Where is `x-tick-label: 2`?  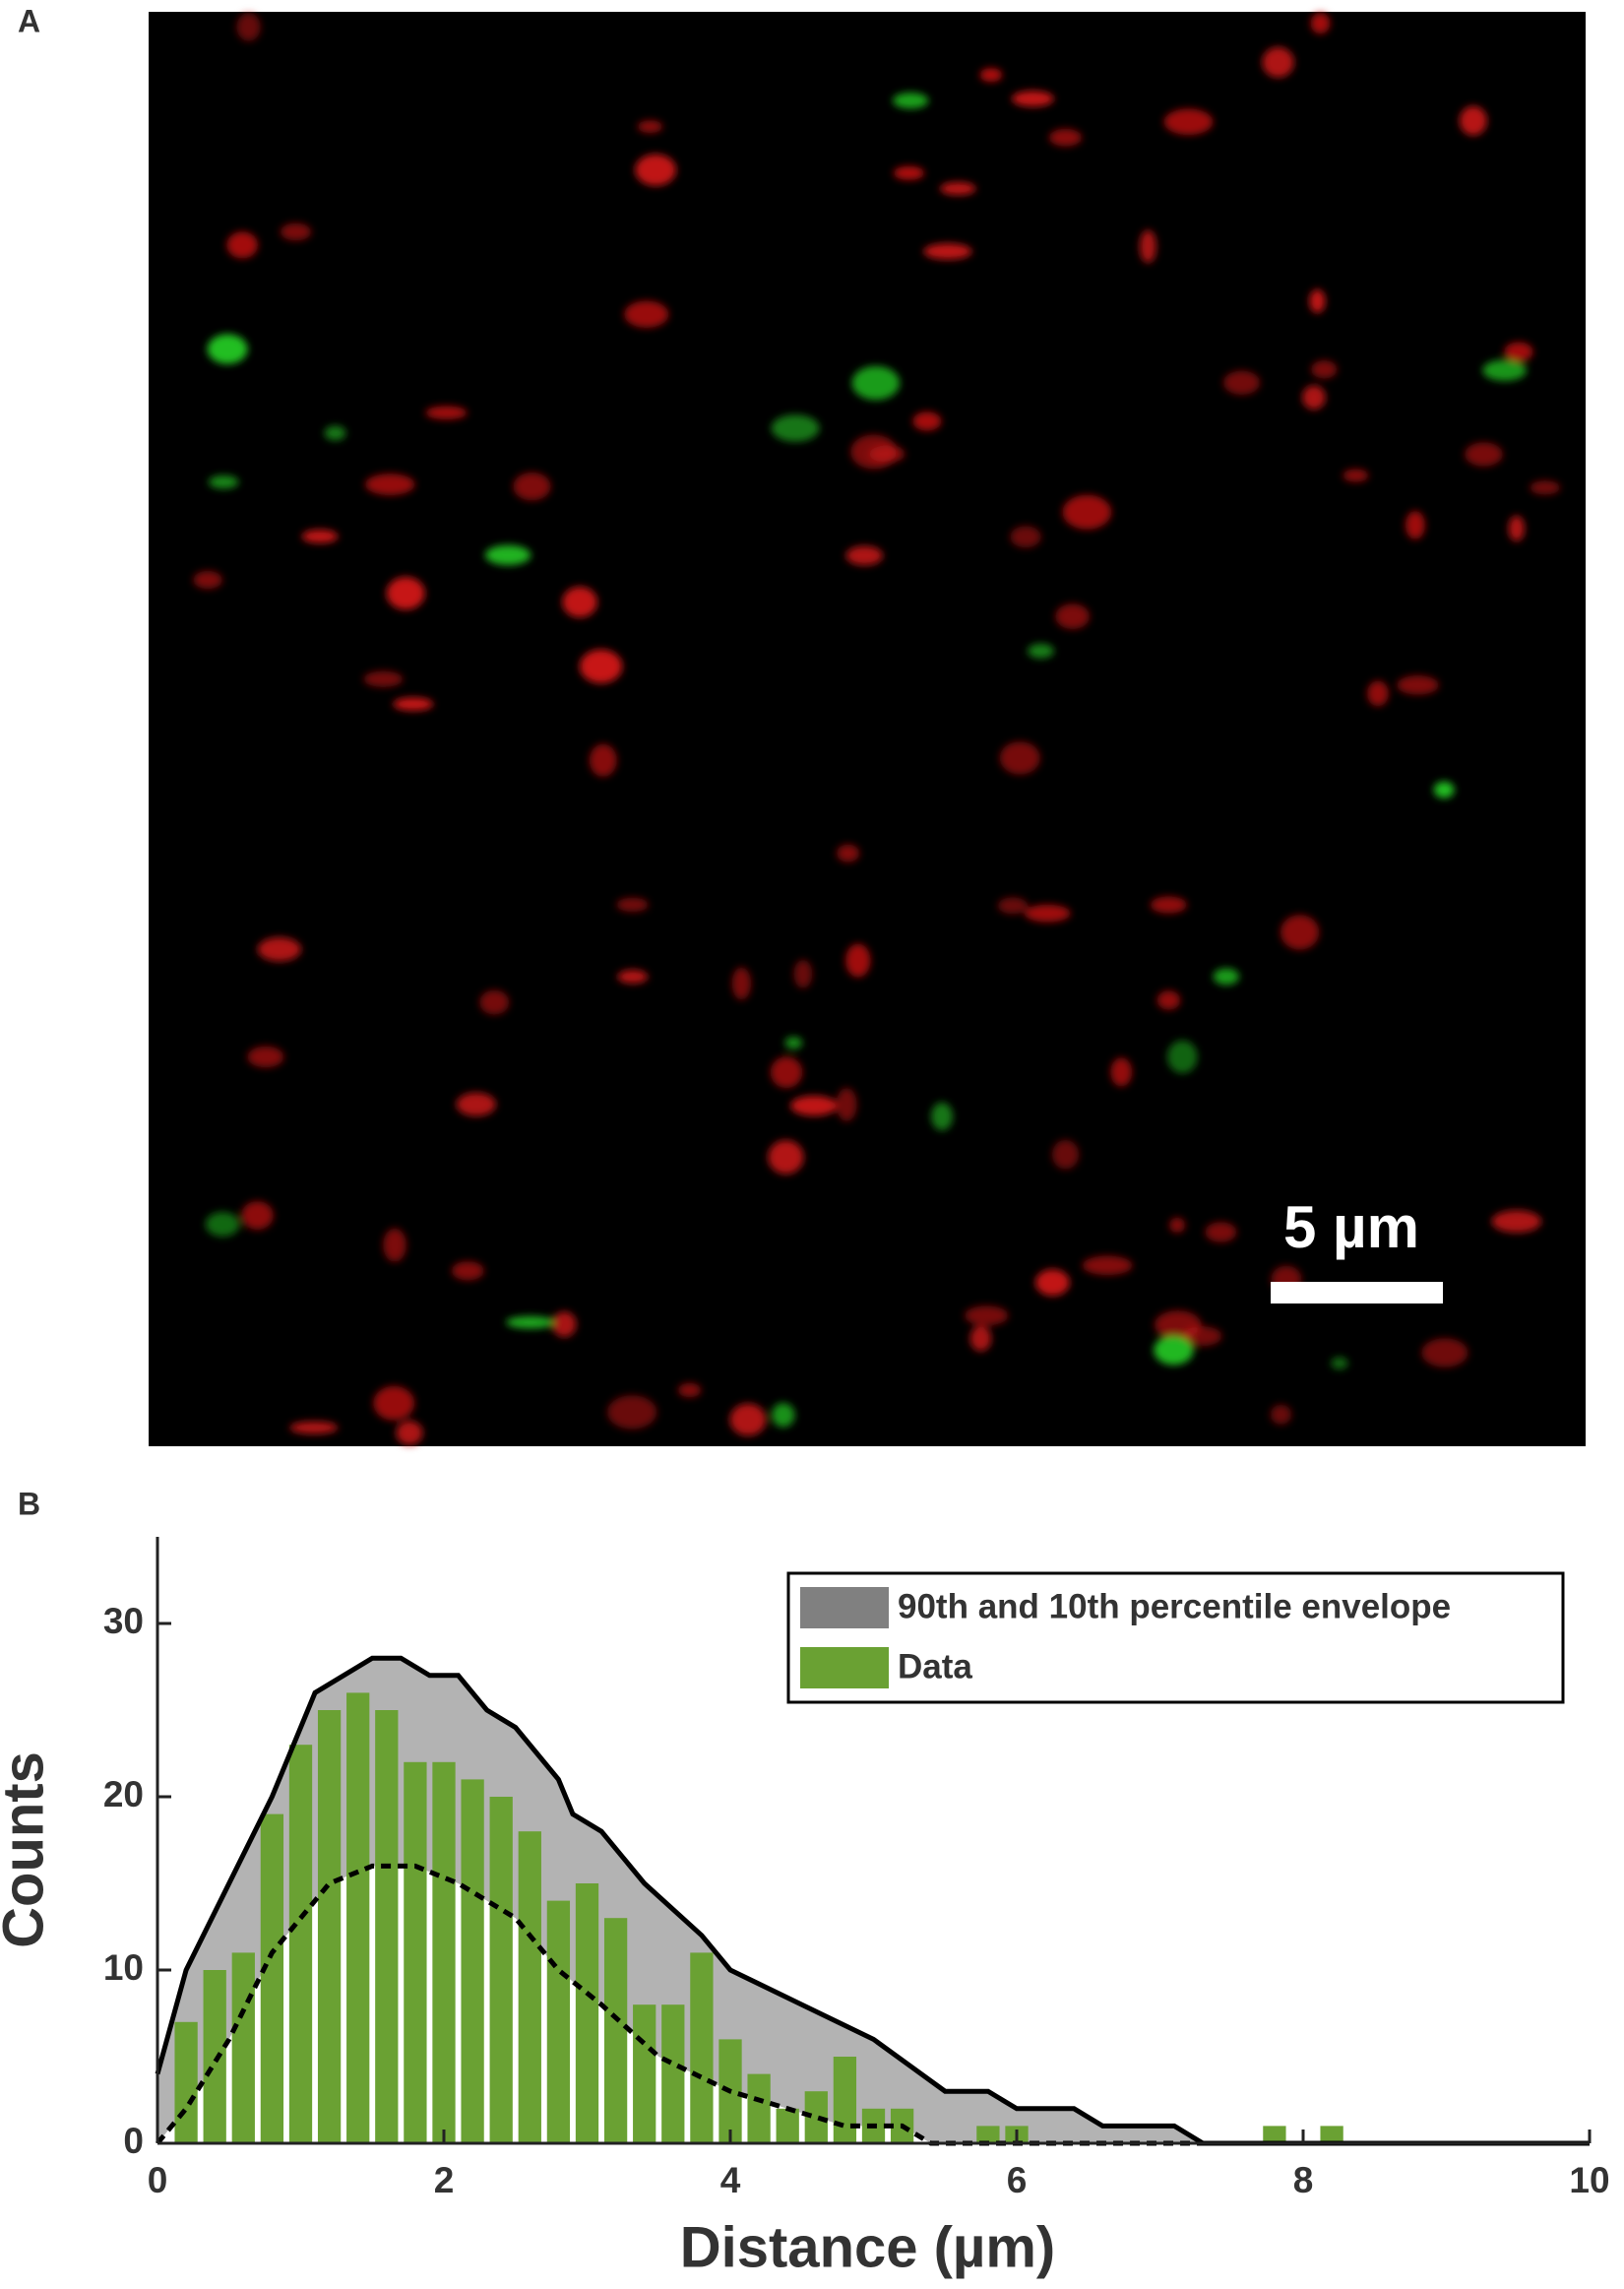 x-tick-label: 2 is located at coordinates (444, 2180).